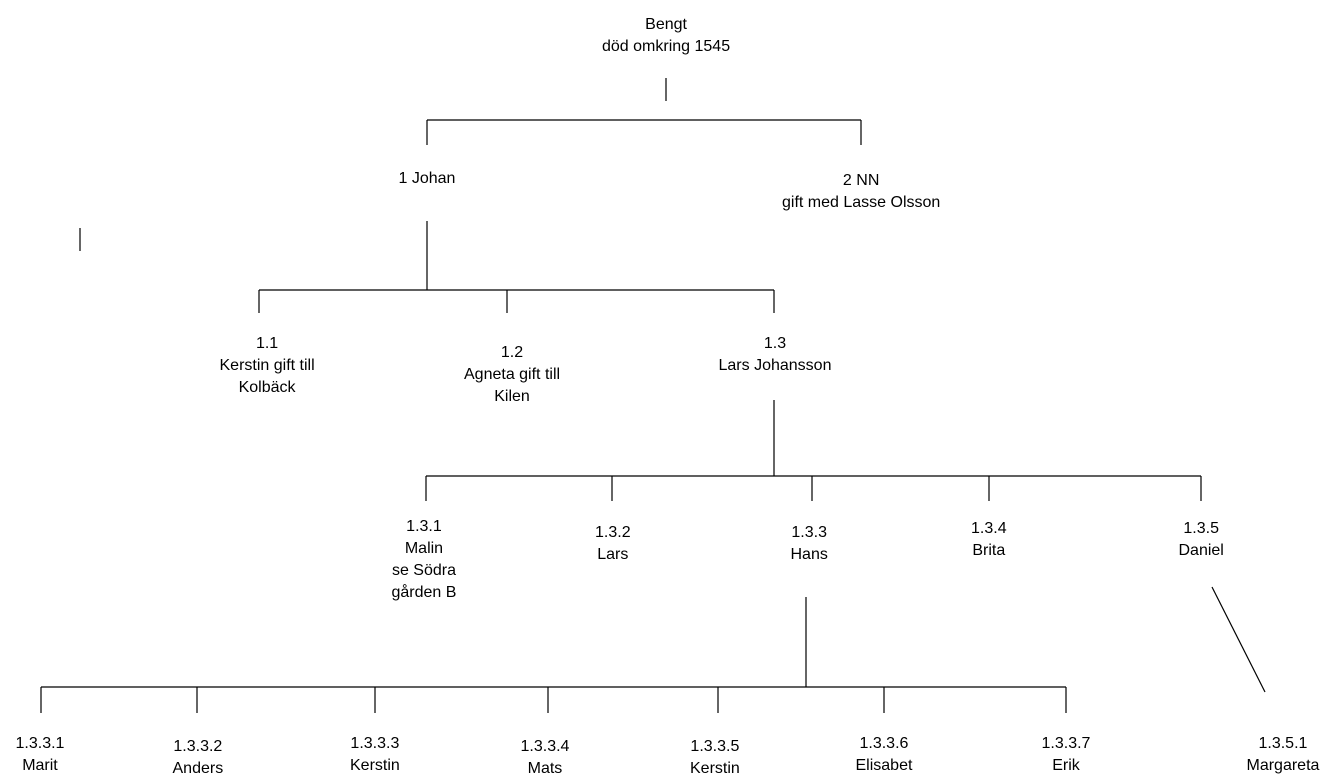 This screenshot has width=1330, height=780. I want to click on node-line: 1.3.3.5, so click(715, 746).